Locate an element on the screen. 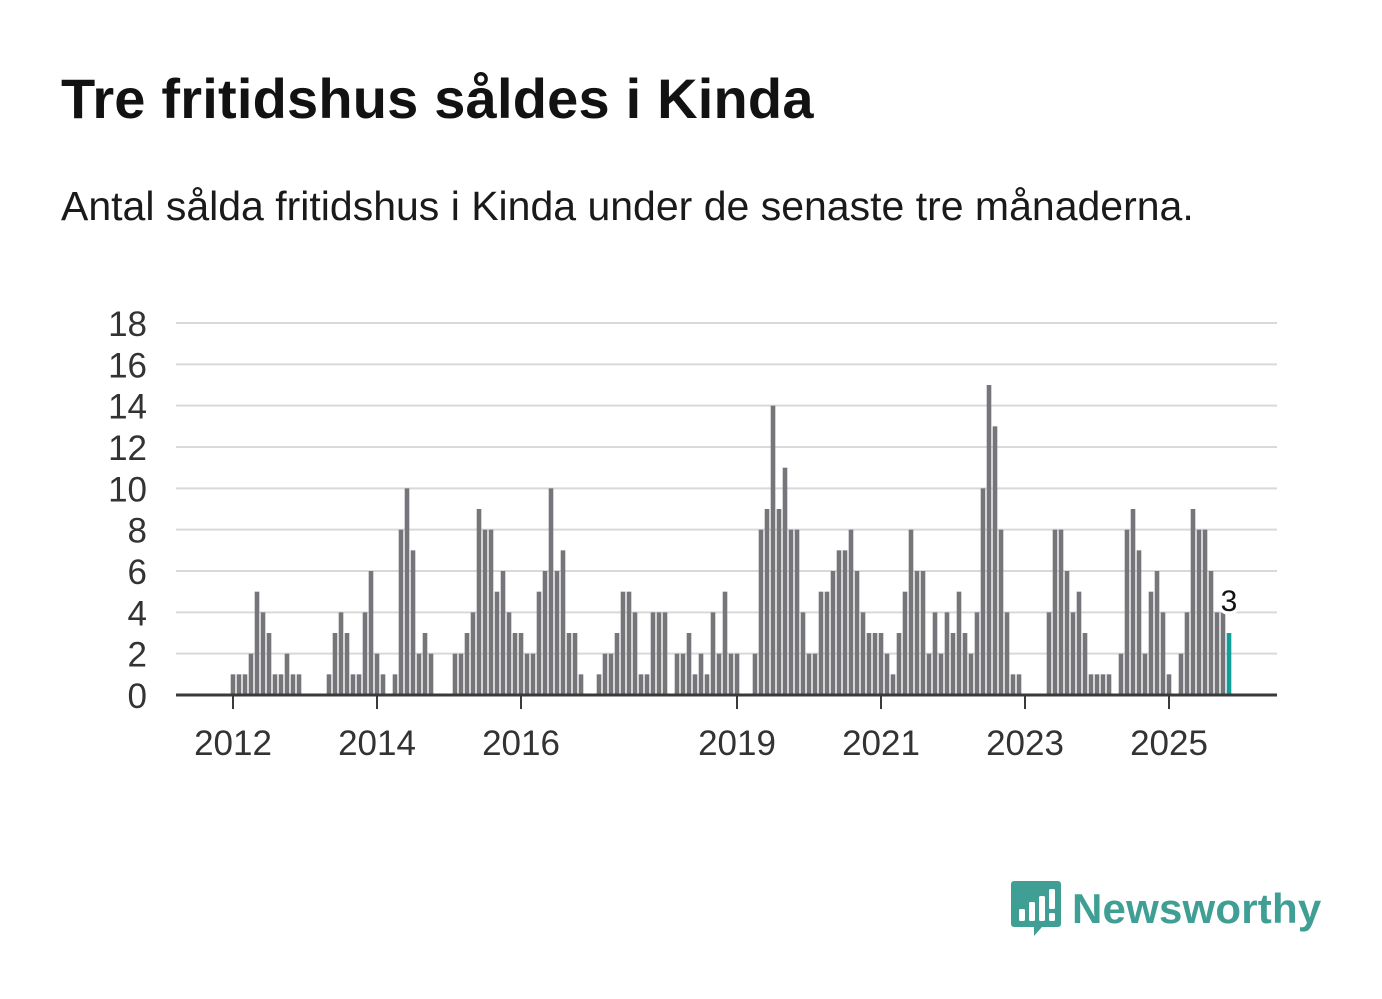 This screenshot has height=999, width=1382. x-tick-label: 2012 is located at coordinates (233, 743).